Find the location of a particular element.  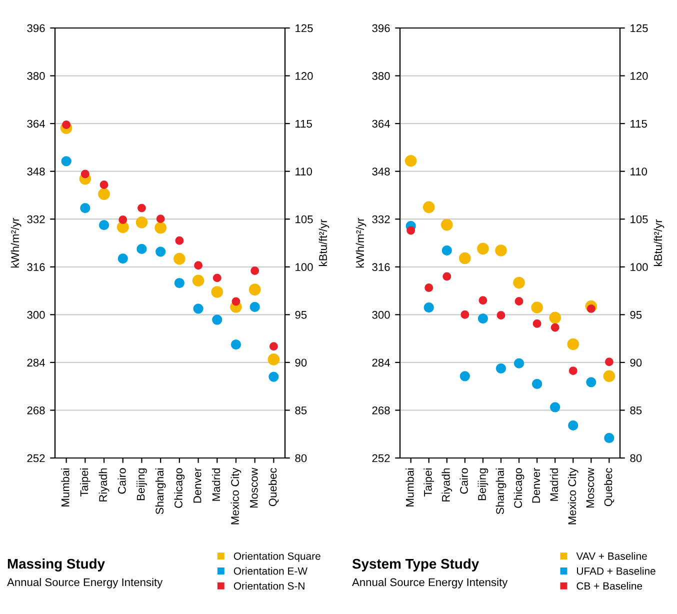

legend-label: Orientation Square is located at coordinates (277, 557).